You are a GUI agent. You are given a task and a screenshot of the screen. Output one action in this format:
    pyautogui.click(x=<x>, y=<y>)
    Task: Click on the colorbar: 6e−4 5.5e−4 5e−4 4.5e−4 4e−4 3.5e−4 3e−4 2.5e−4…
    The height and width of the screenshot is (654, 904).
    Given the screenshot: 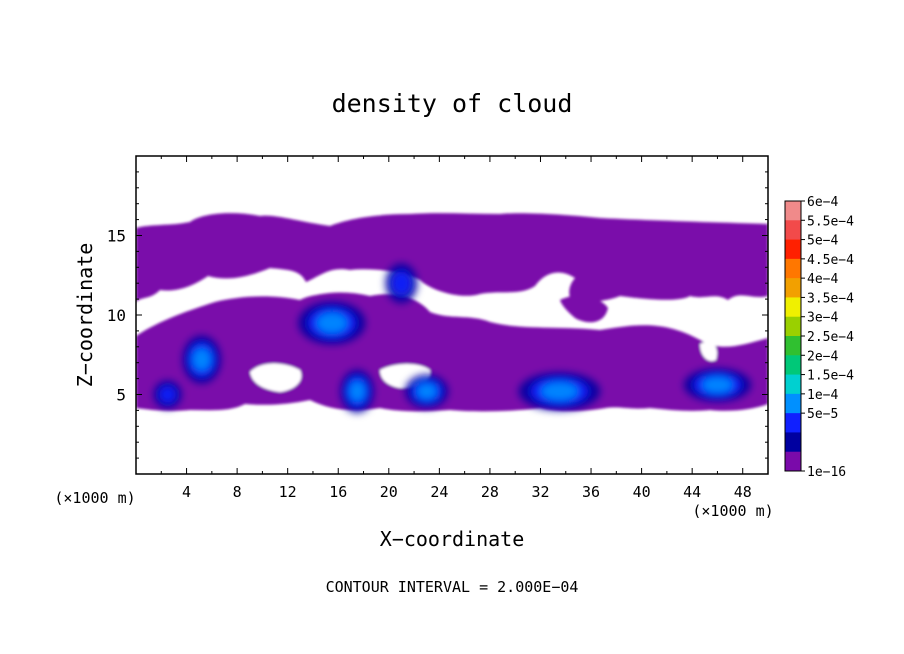 What is the action you would take?
    pyautogui.click(x=819, y=337)
    